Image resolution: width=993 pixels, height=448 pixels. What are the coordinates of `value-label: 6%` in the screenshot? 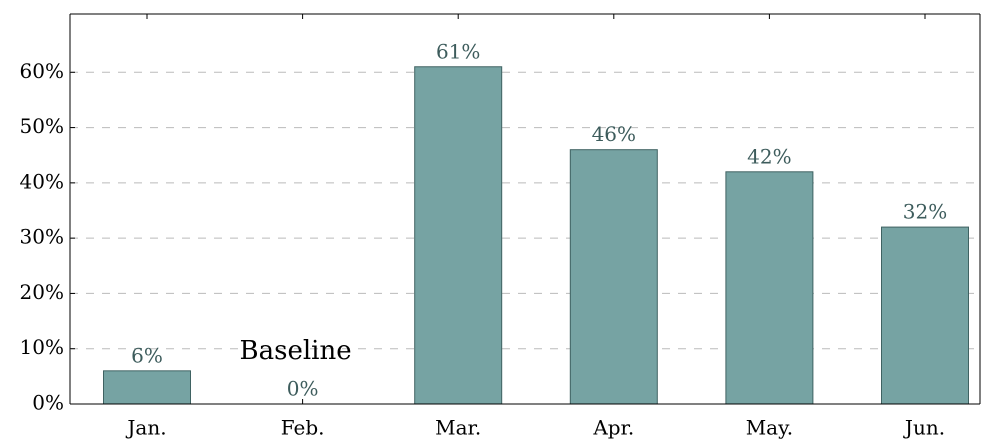 It's located at (147, 355).